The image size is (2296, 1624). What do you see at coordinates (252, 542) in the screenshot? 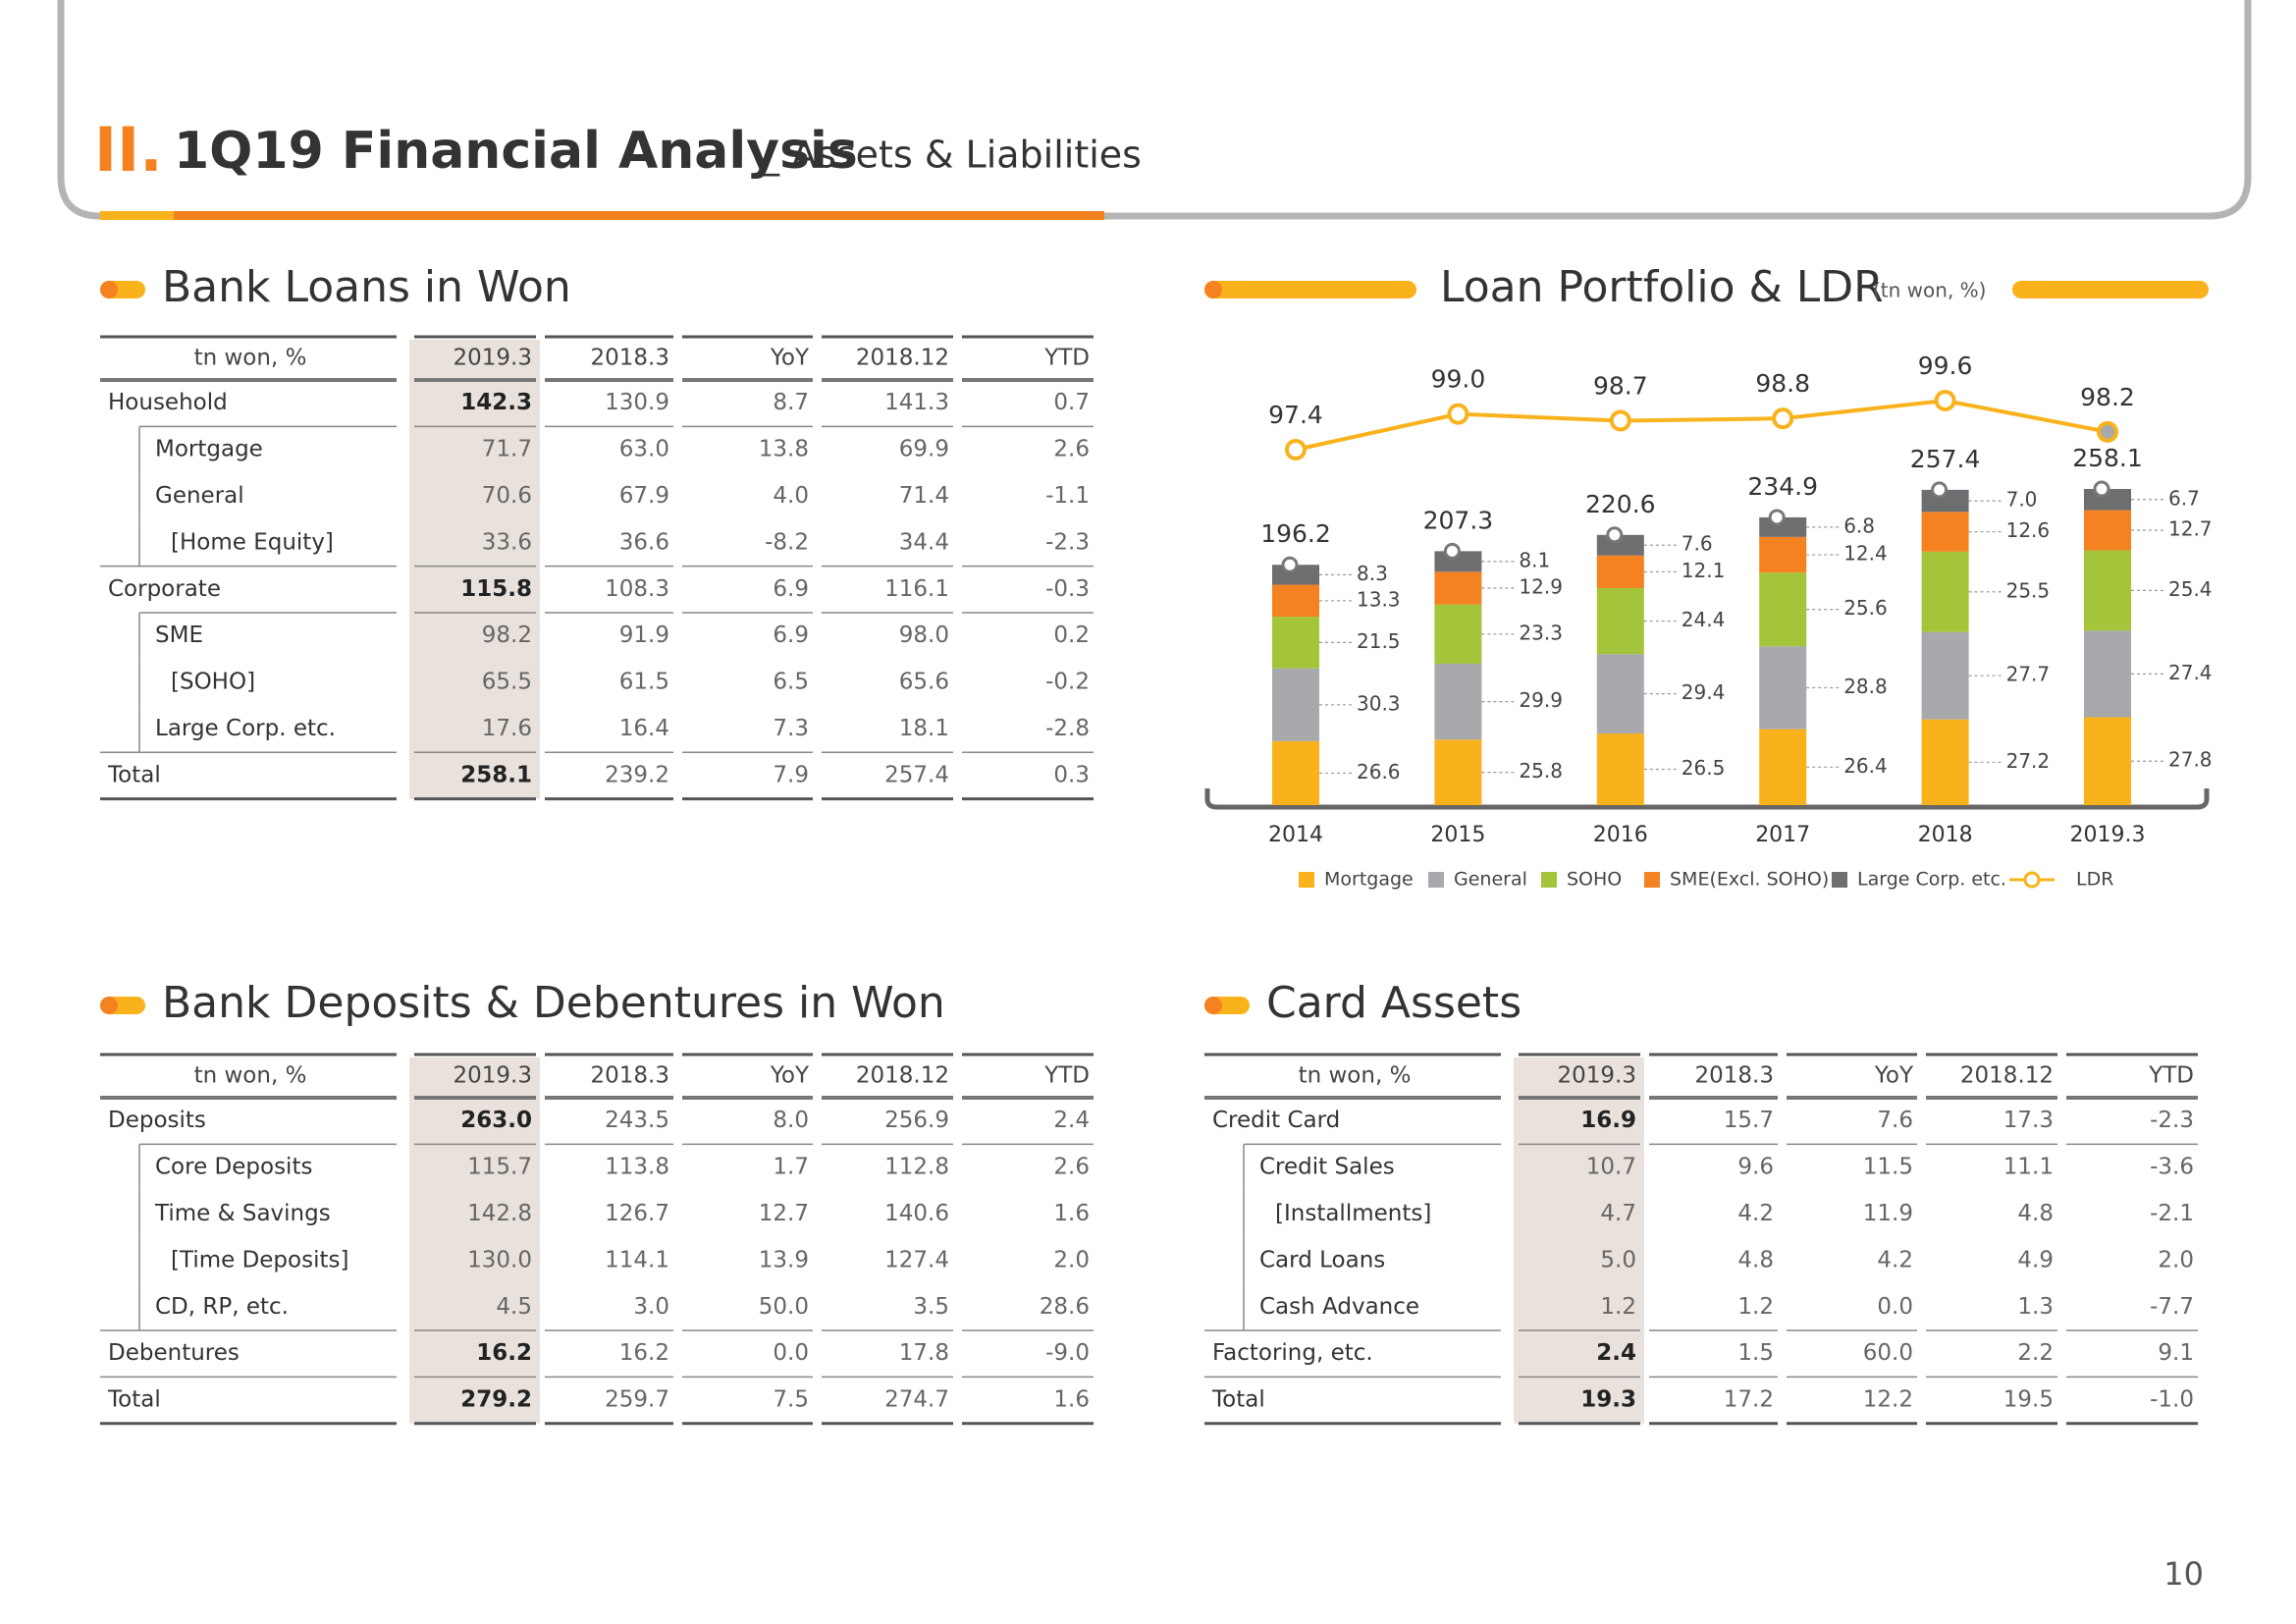
I see `row-label: [Home Equity]` at bounding box center [252, 542].